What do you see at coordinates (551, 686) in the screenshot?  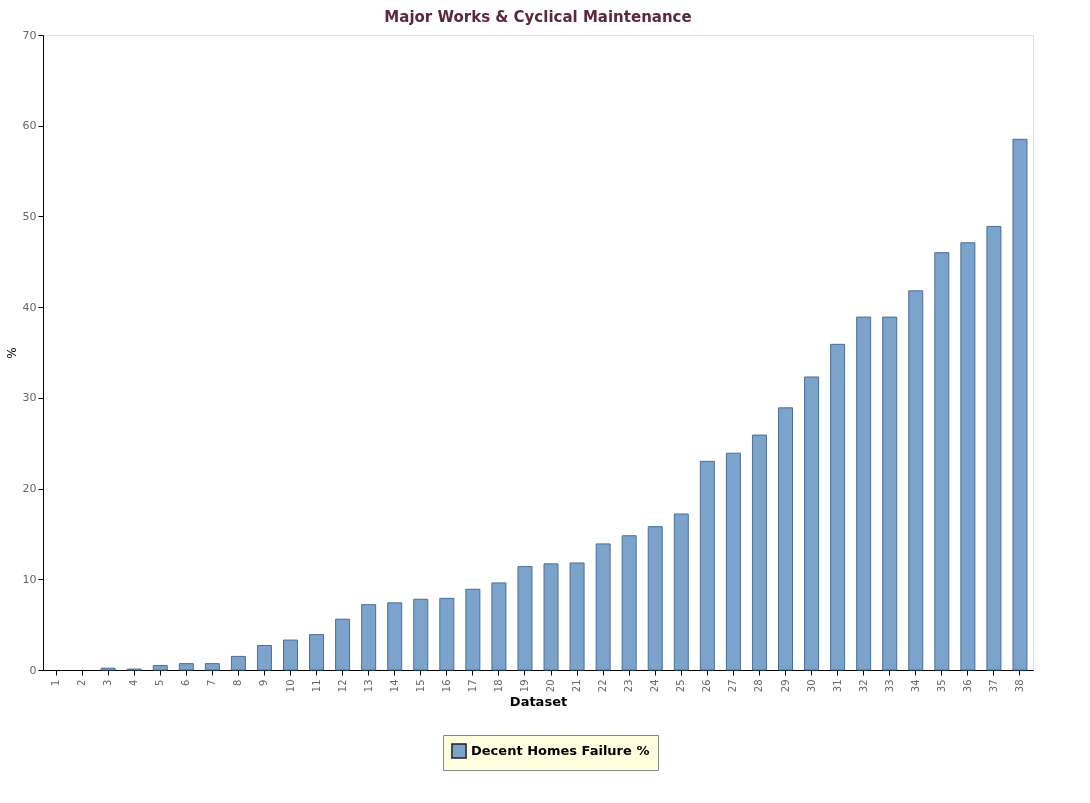 I see `x-tick-label: 20` at bounding box center [551, 686].